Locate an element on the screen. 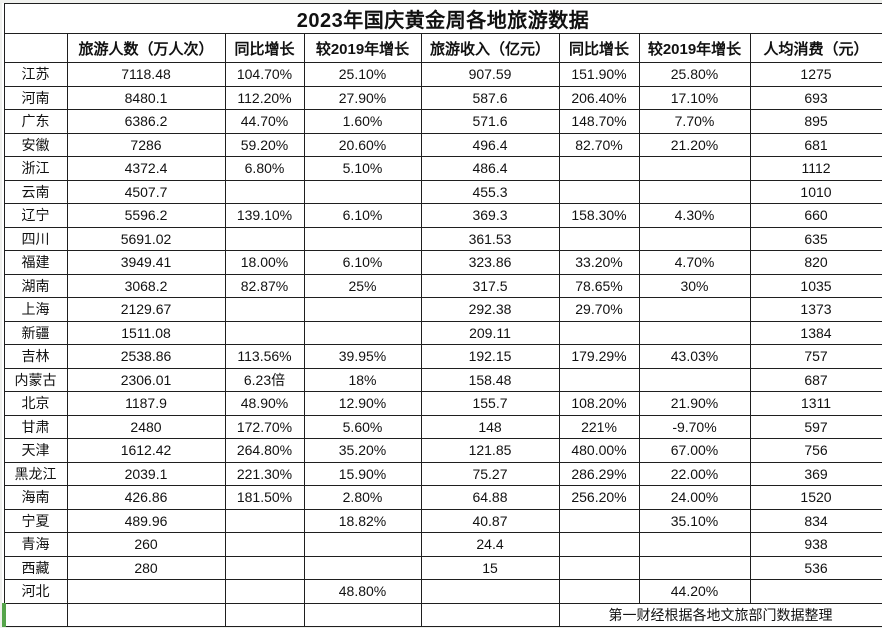  data-cell: 209.11 is located at coordinates (490, 332).